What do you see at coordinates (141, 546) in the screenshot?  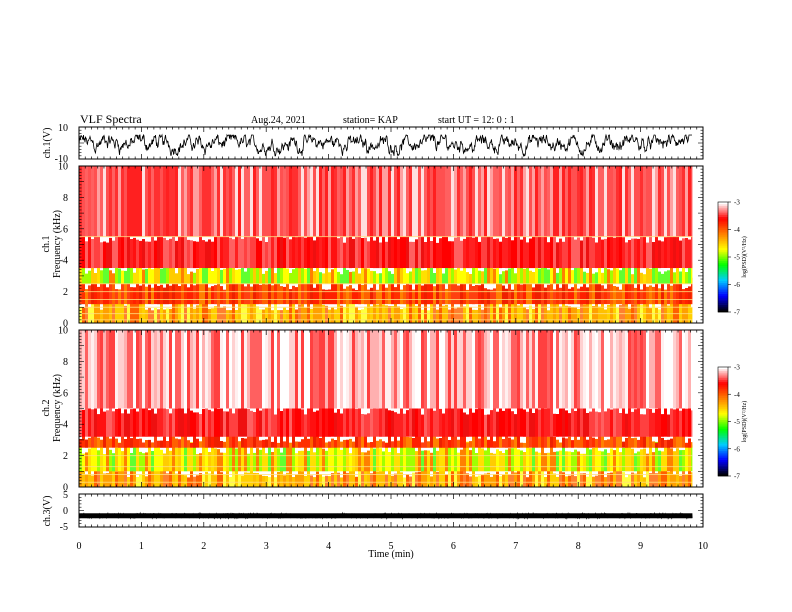 I see `time-tick-label: 1` at bounding box center [141, 546].